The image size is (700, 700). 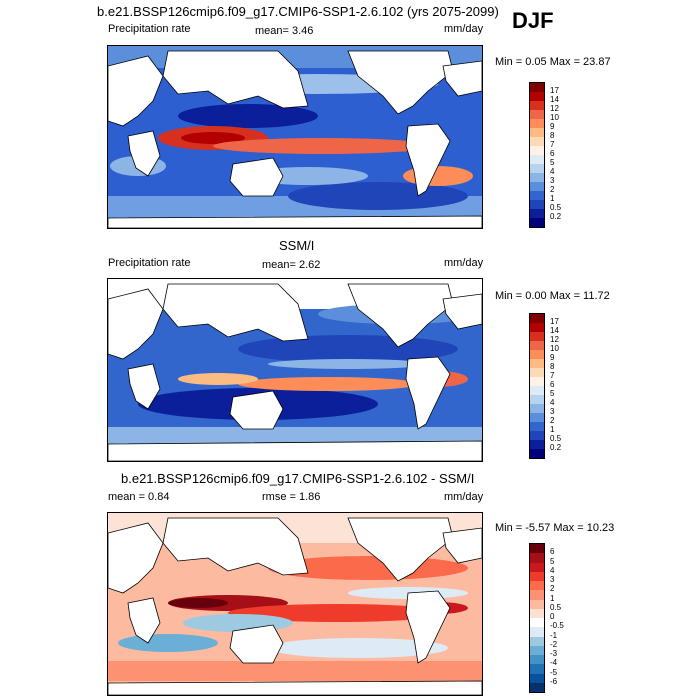 I want to click on panel1-units-label: mm/day, so click(x=464, y=29).